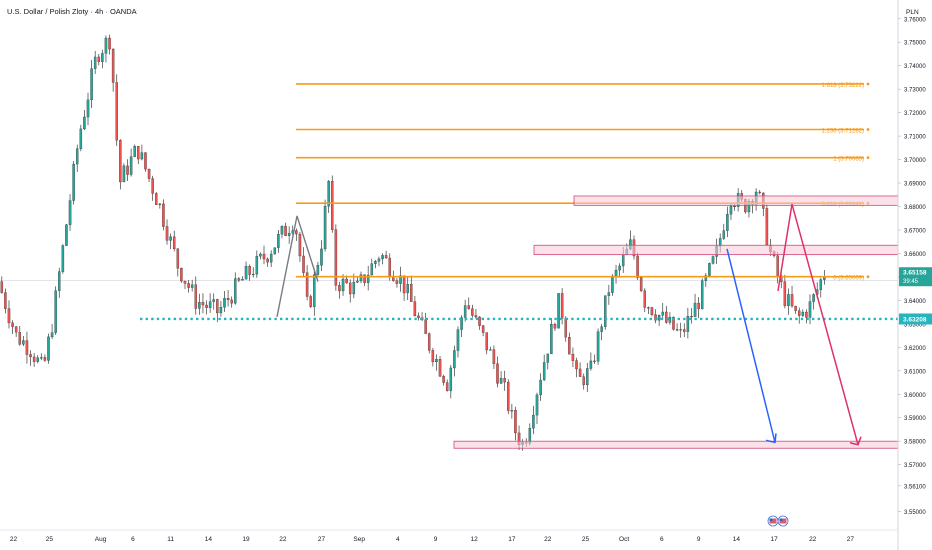 The image size is (932, 550). I want to click on bar-countdown: 39:45, so click(911, 282).